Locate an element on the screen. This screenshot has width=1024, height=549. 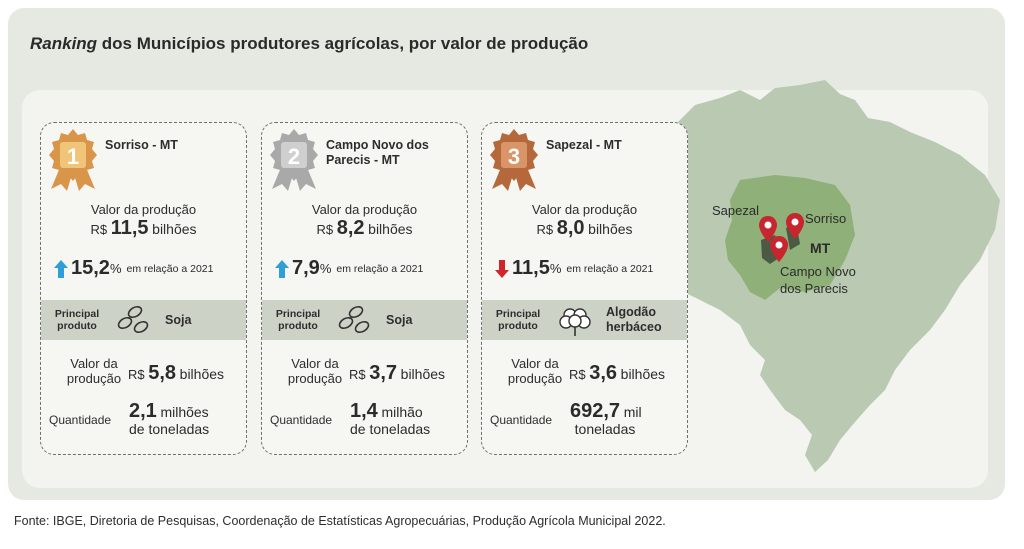
value-number: 11,5 is located at coordinates (129, 228).